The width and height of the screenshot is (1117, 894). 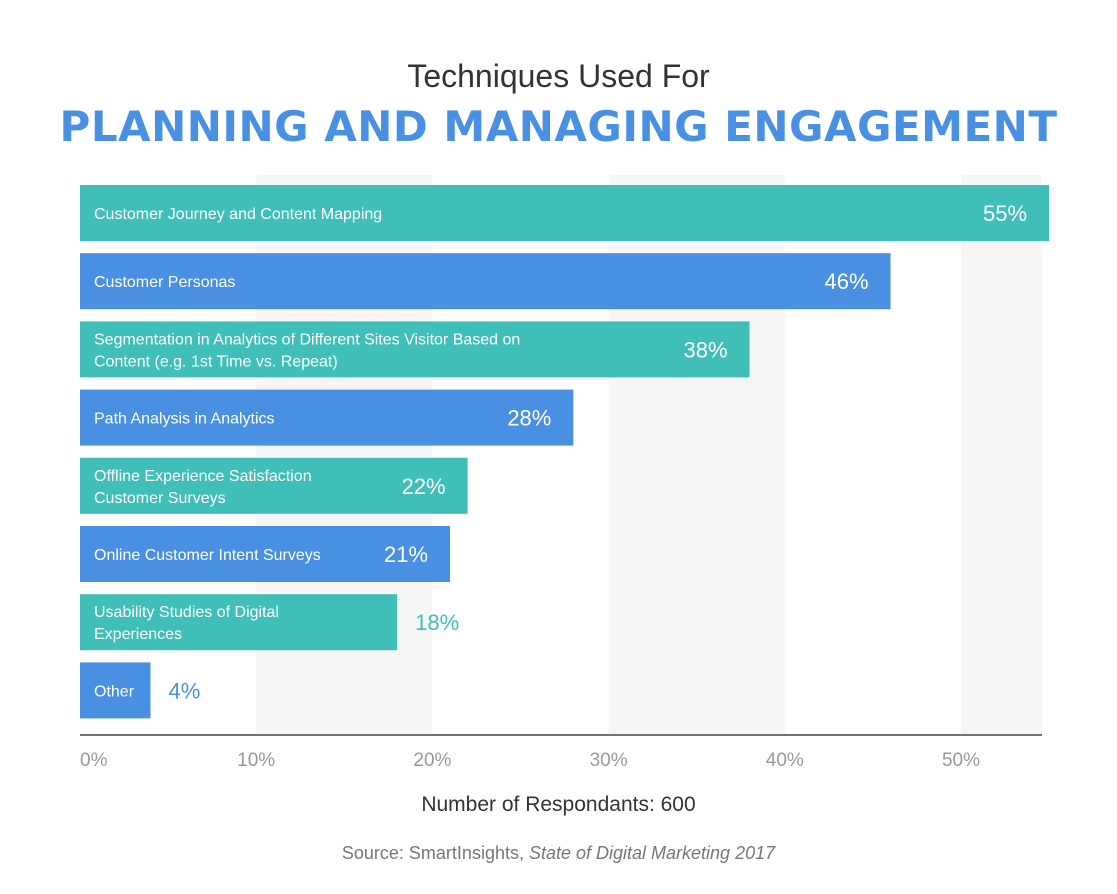 I want to click on category-label: Other, so click(x=114, y=691).